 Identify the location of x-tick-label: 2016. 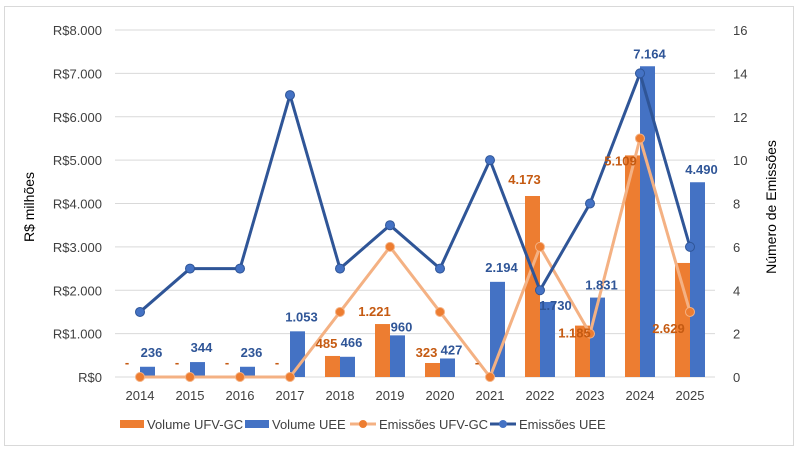
(240, 395).